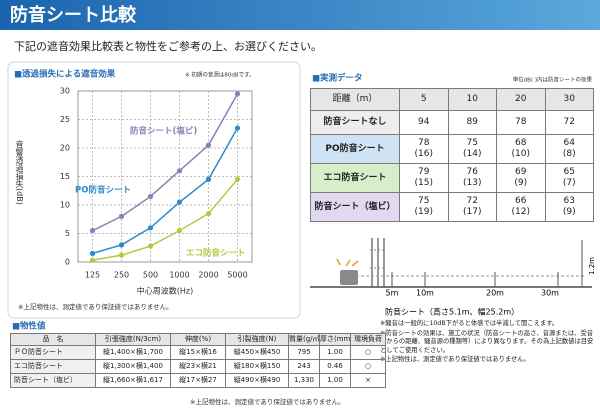  I want to click on x-tick-label: 1000, so click(179, 275).